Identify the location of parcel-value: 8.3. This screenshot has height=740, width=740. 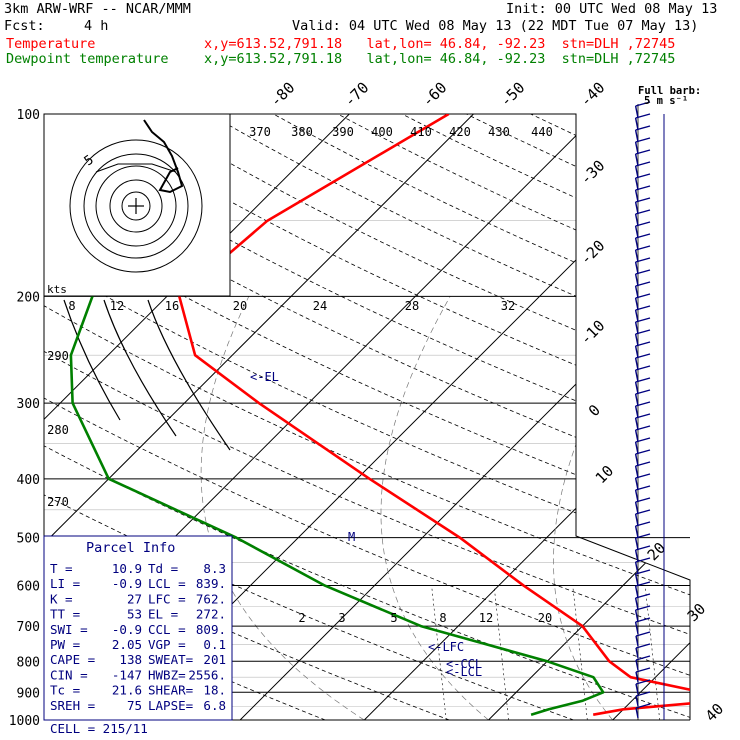
(214, 568).